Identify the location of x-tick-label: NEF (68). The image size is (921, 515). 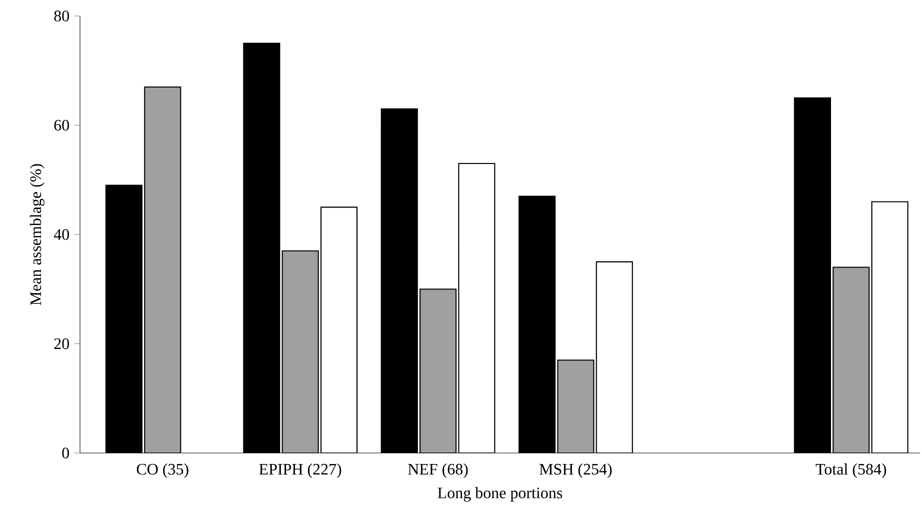
(438, 470).